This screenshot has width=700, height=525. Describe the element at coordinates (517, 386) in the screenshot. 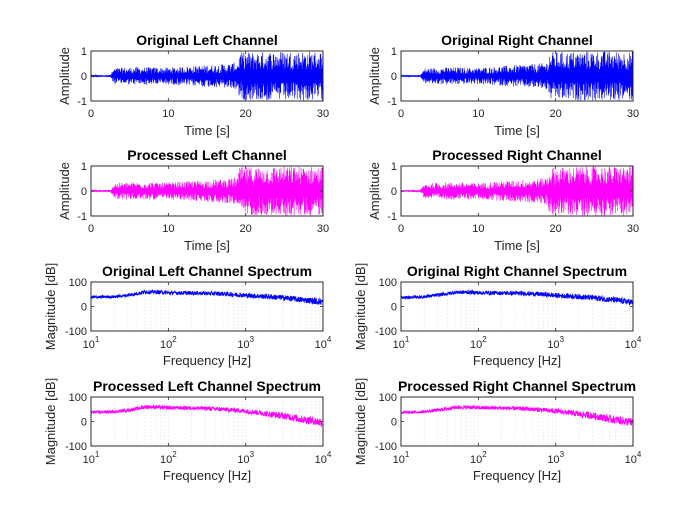

I see `chart-title: Processed Right Channel Spectrum` at that location.